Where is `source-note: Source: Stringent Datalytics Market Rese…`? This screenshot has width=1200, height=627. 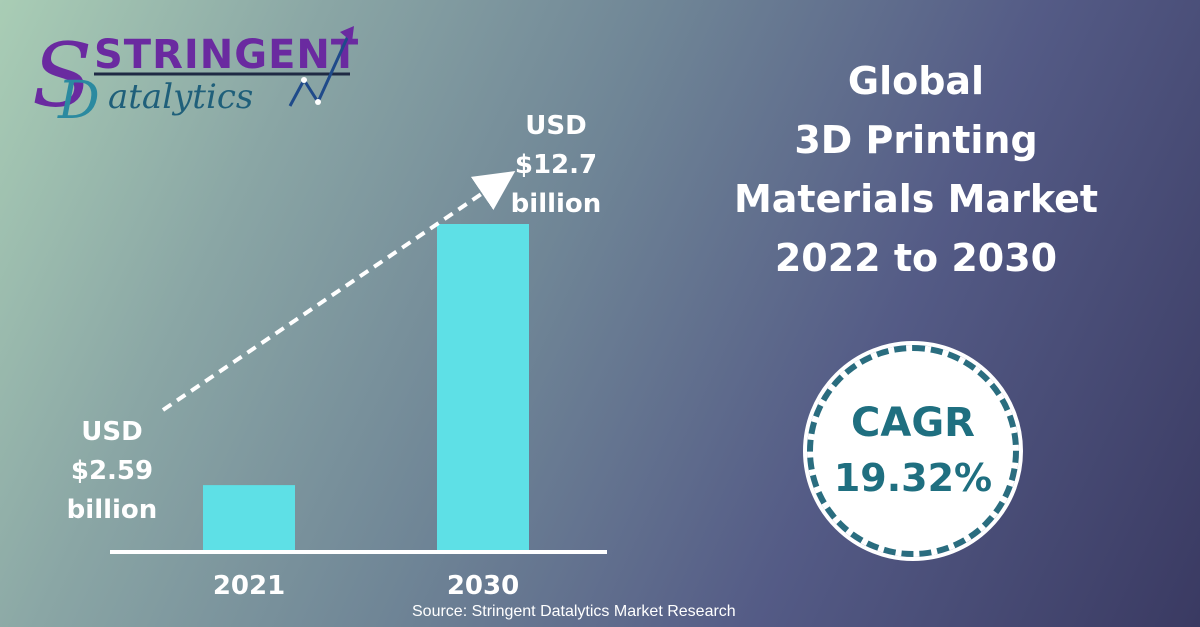
source-note: Source: Stringent Datalytics Market Rese… is located at coordinates (574, 611).